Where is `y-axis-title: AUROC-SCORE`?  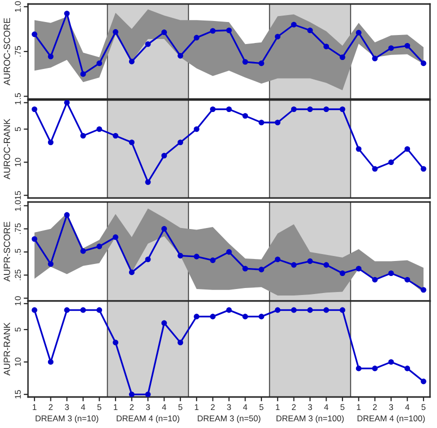
y-axis-title: AUROC-SCORE is located at coordinates (7, 52).